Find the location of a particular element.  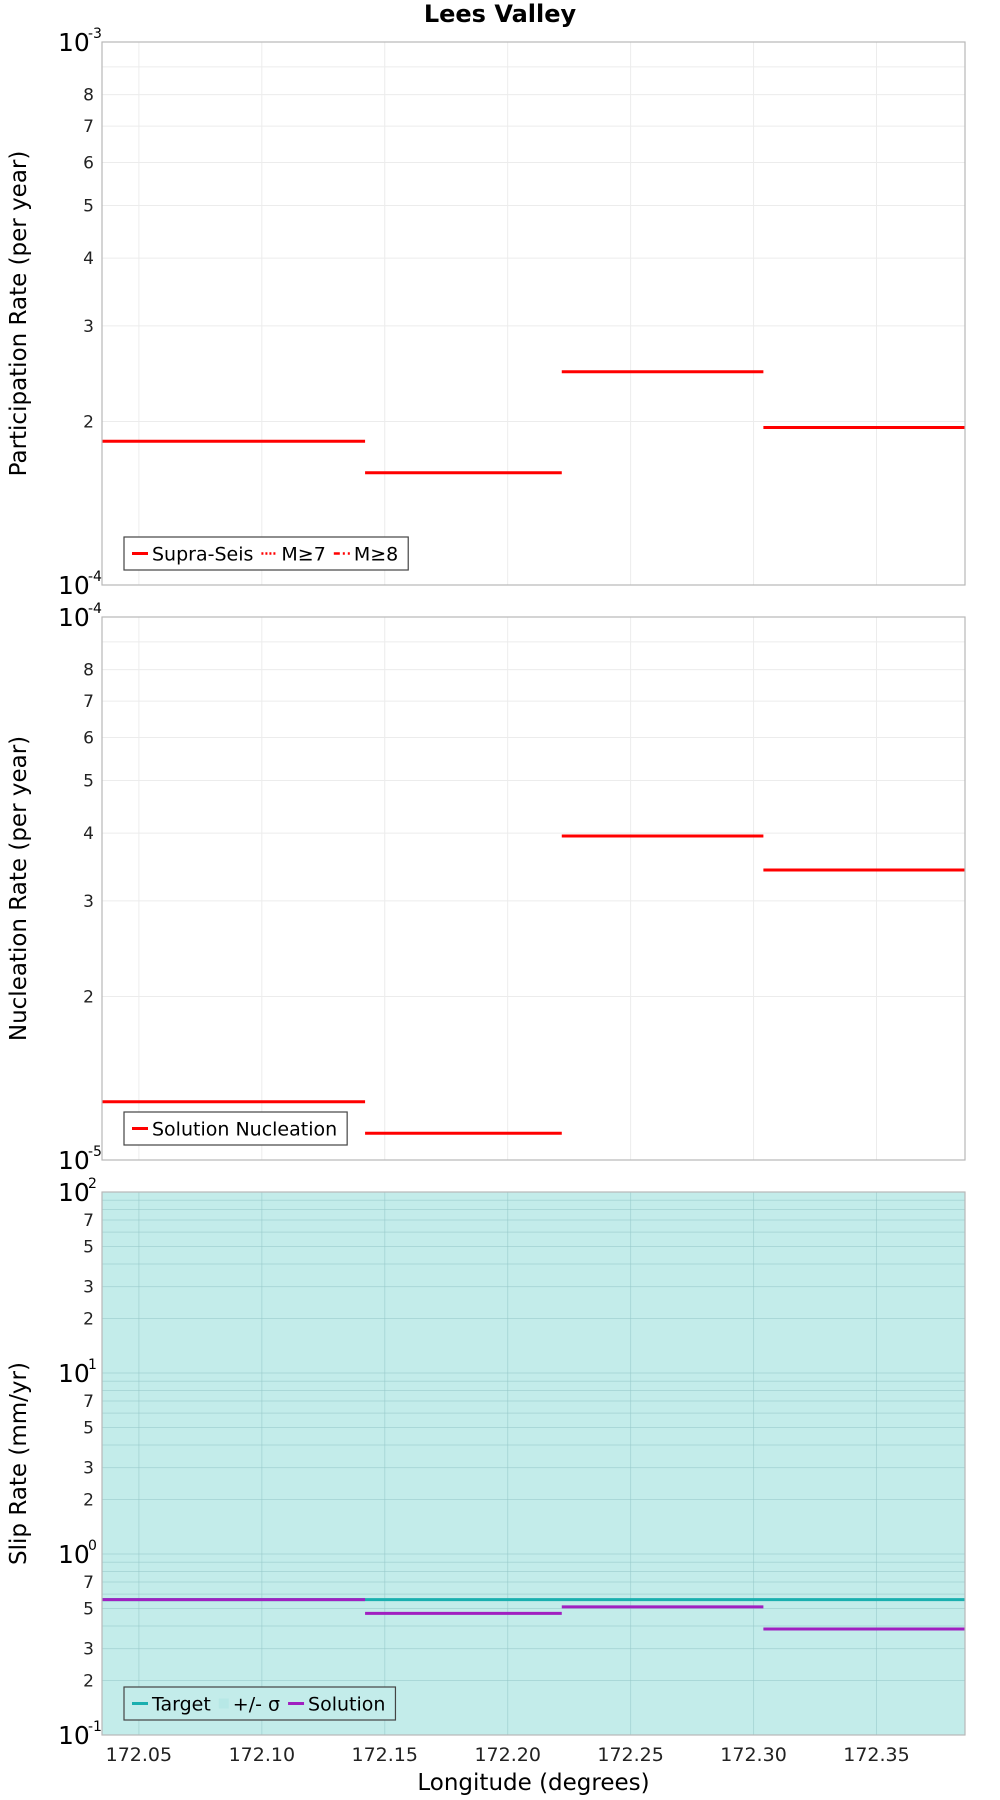

legend-label: Solution is located at coordinates (346, 1705).